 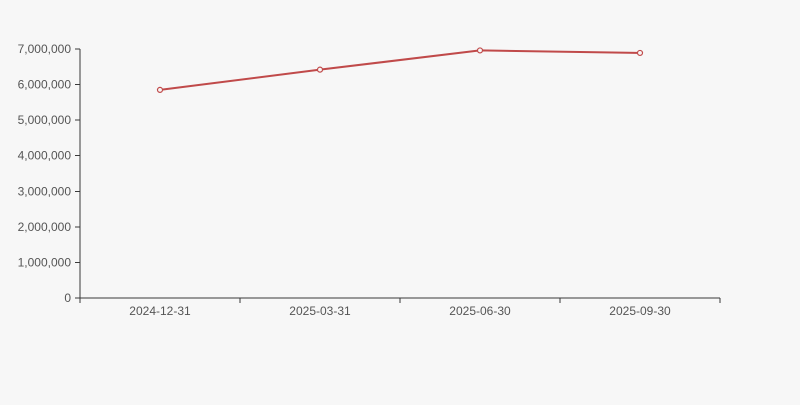 I want to click on y-axis-tick-label: 6,000,000, so click(x=45, y=85).